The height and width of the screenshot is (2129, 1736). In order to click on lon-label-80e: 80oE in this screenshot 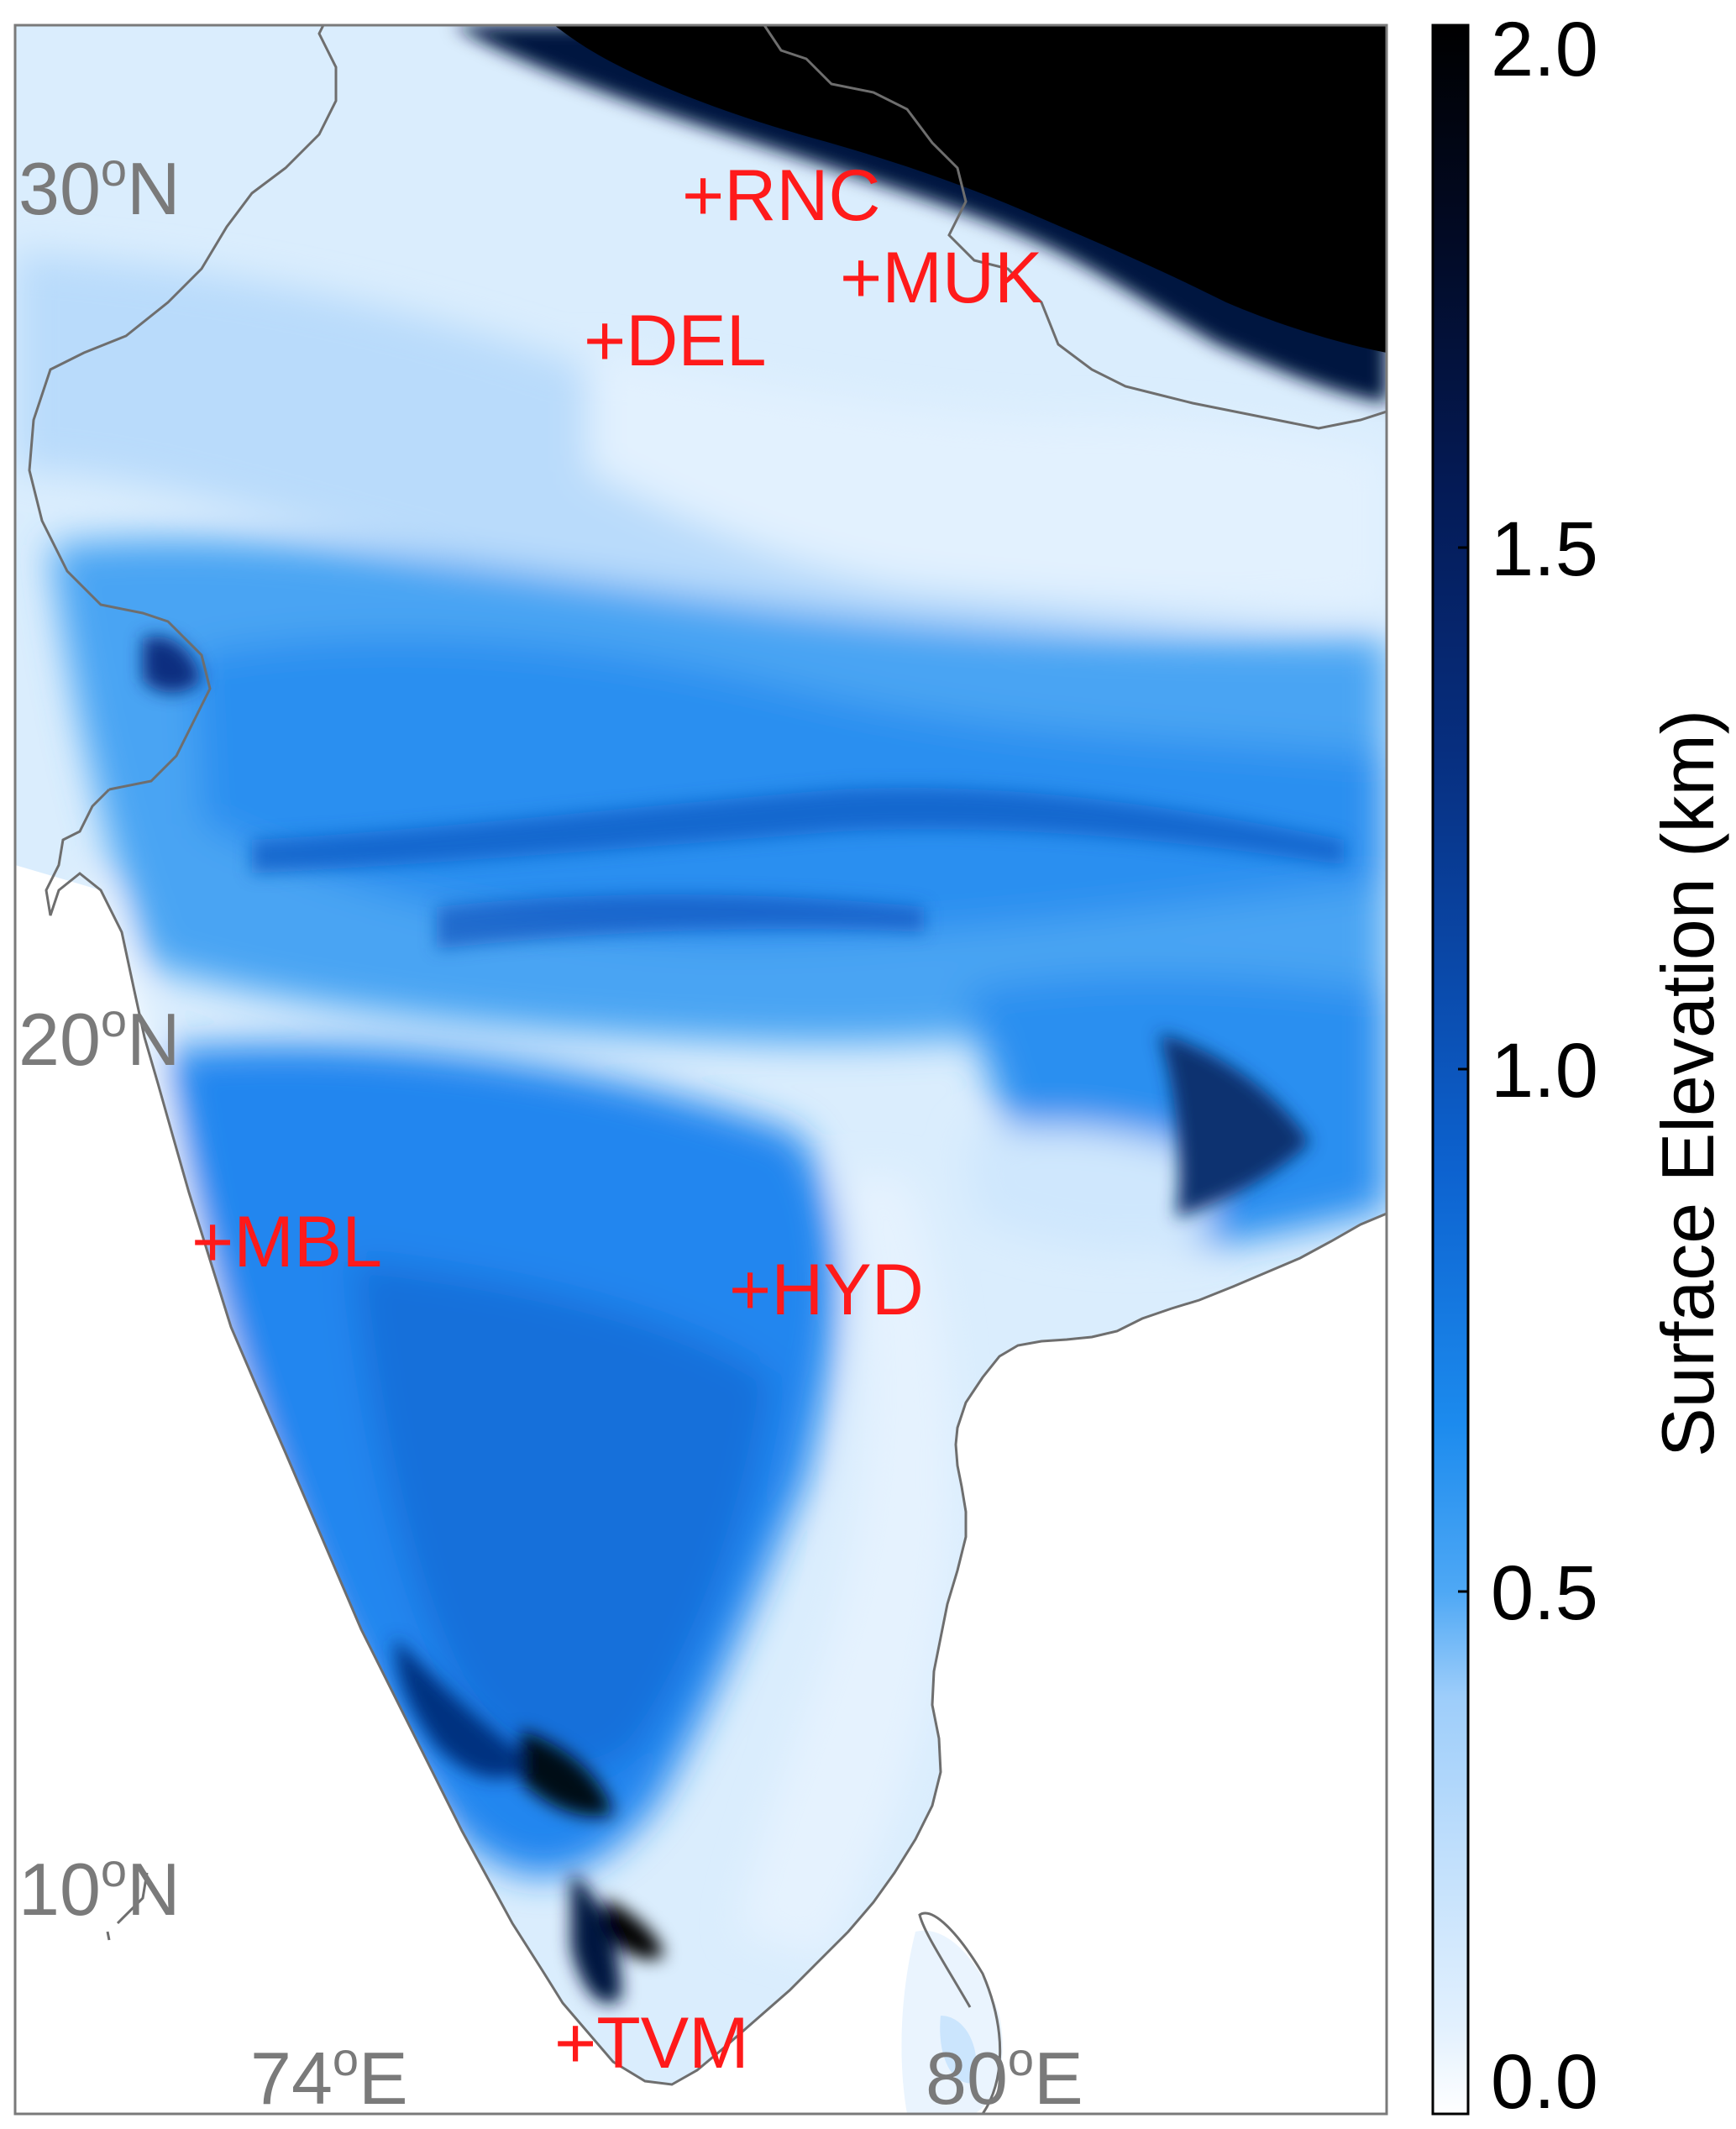, I will do `click(1004, 2076)`.